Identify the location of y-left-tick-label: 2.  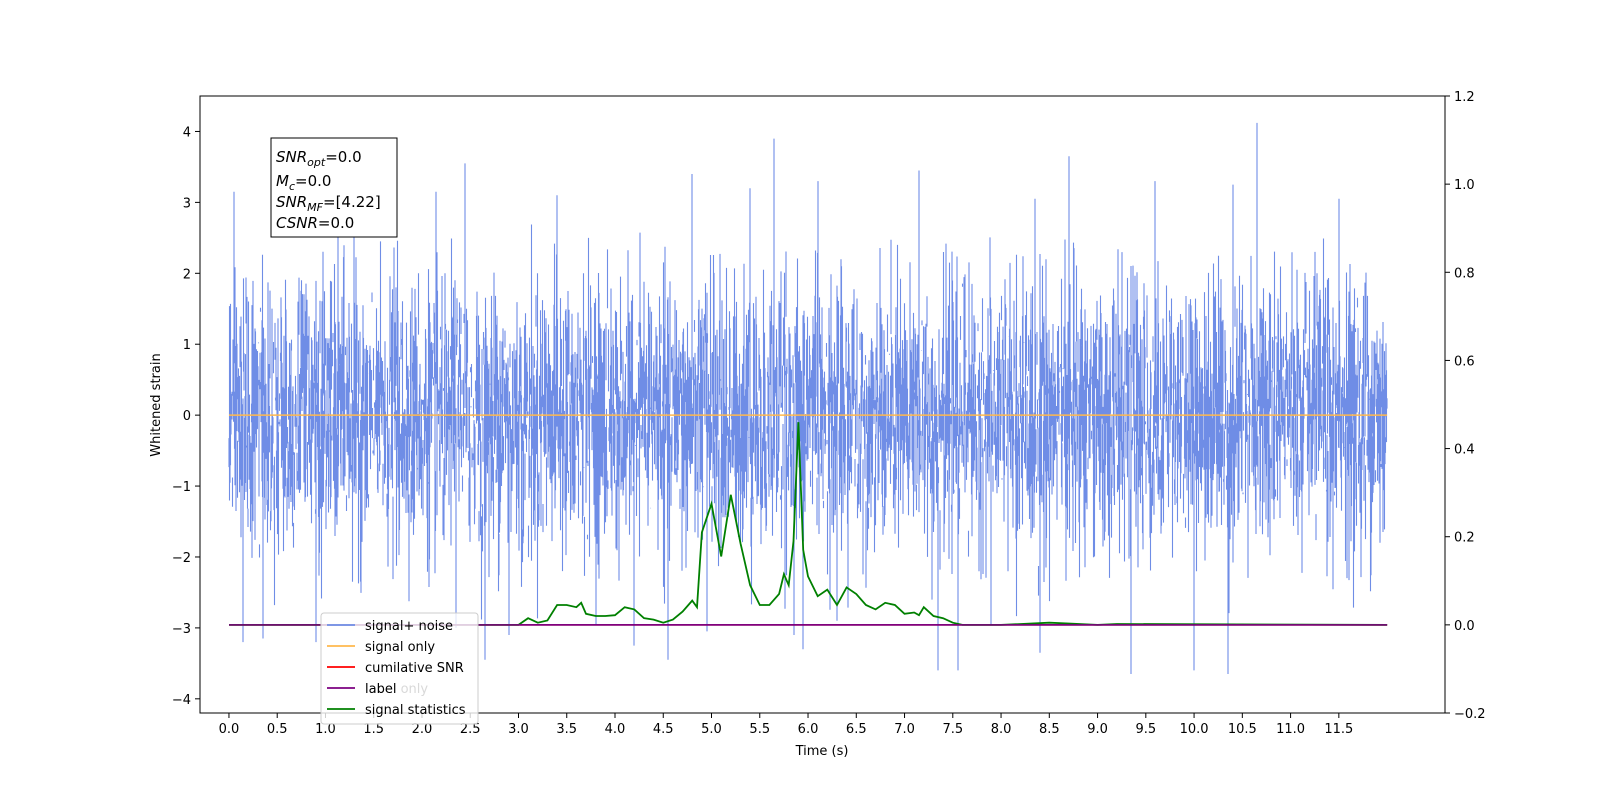
(187, 274).